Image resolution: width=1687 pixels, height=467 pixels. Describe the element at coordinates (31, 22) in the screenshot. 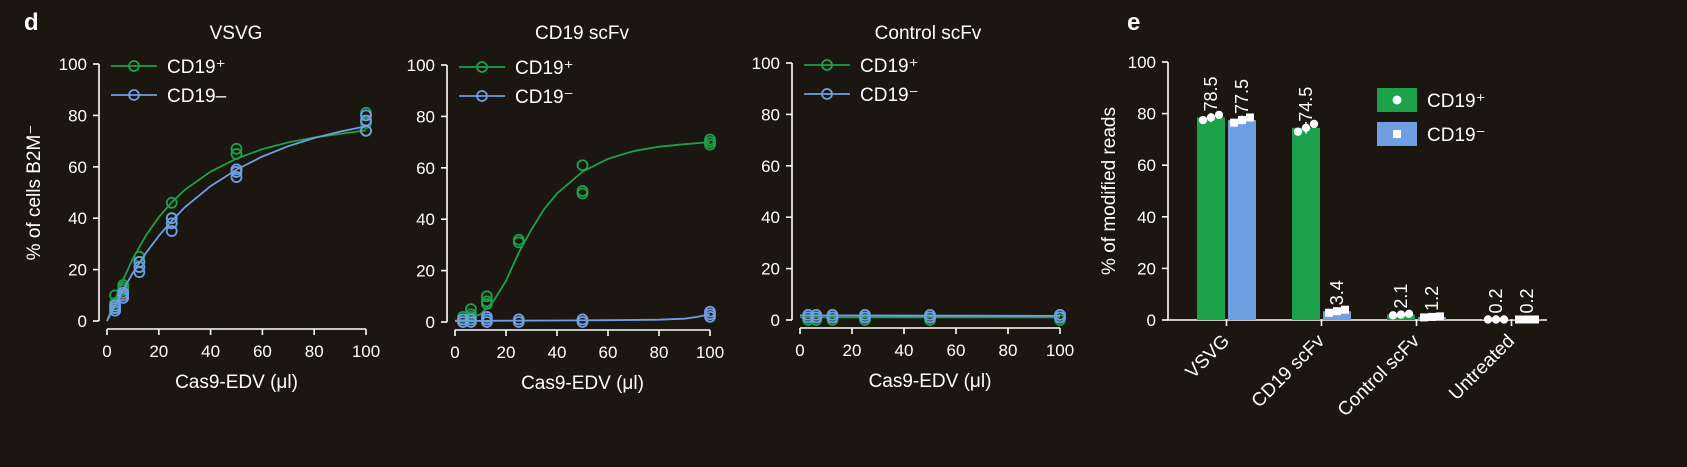

I see `panel-label-d: d` at that location.